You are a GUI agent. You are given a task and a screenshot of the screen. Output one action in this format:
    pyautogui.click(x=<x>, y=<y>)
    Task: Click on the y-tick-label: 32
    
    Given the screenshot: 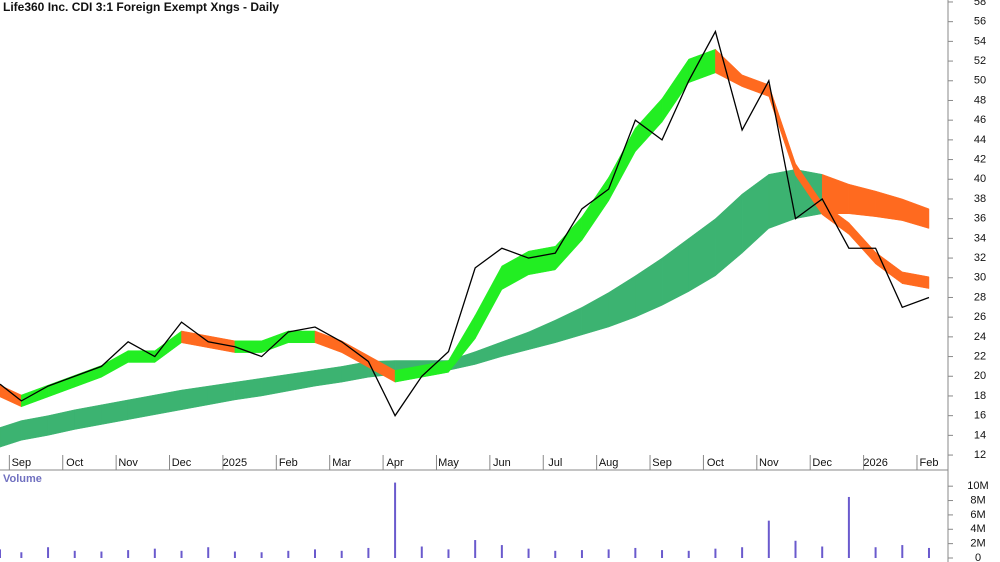 What is the action you would take?
    pyautogui.click(x=980, y=258)
    